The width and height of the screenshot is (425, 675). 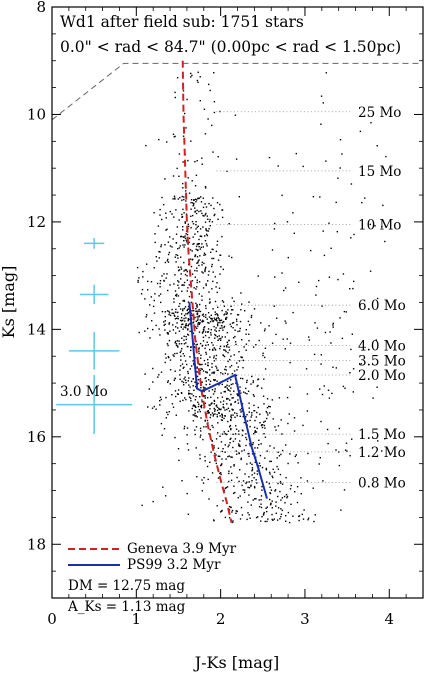 I want to click on extinction-text: A_Ks = 1.13 mag, so click(x=126, y=607).